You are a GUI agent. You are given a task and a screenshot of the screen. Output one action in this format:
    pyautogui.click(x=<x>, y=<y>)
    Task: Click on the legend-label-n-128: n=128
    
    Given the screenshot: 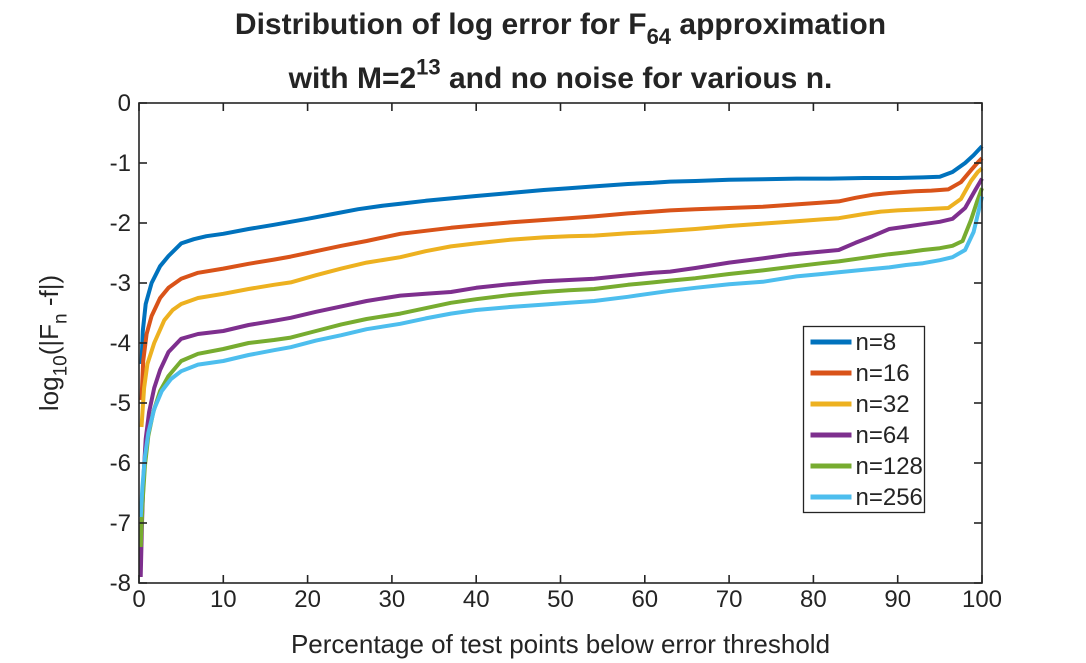 What is the action you would take?
    pyautogui.click(x=889, y=466)
    